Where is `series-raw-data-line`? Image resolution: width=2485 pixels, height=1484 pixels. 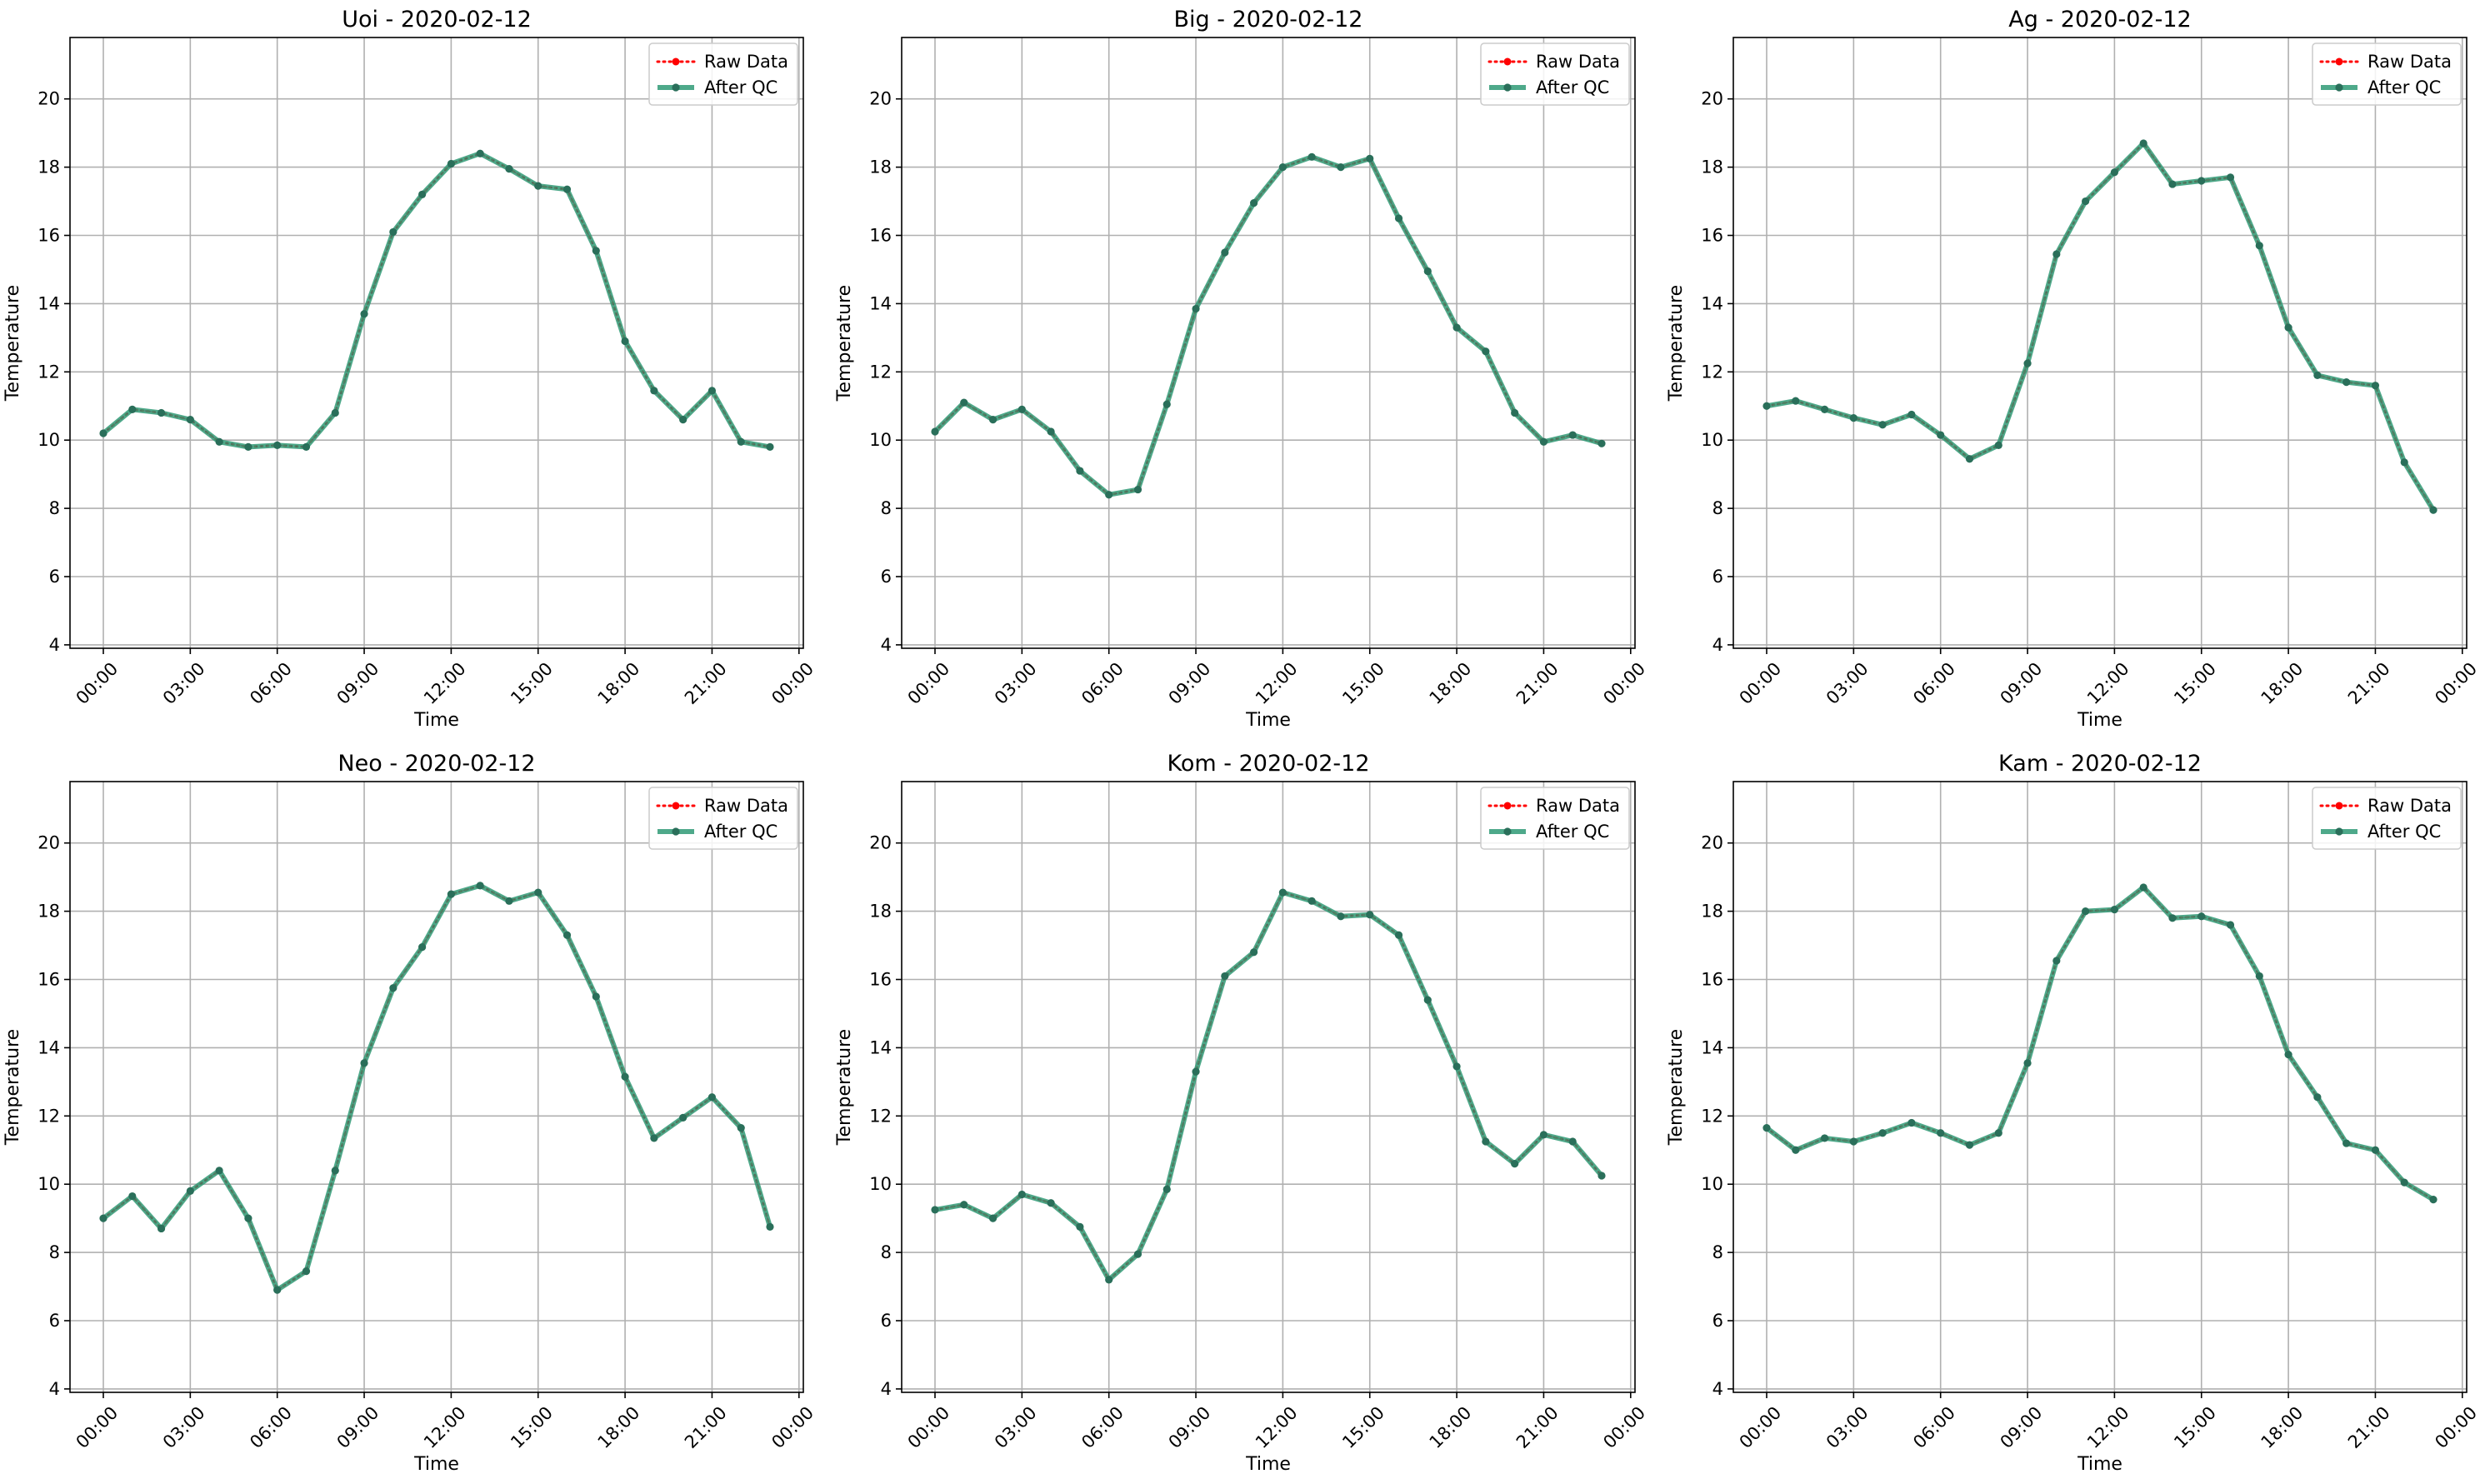
series-raw-data-line is located at coordinates (1268, 326).